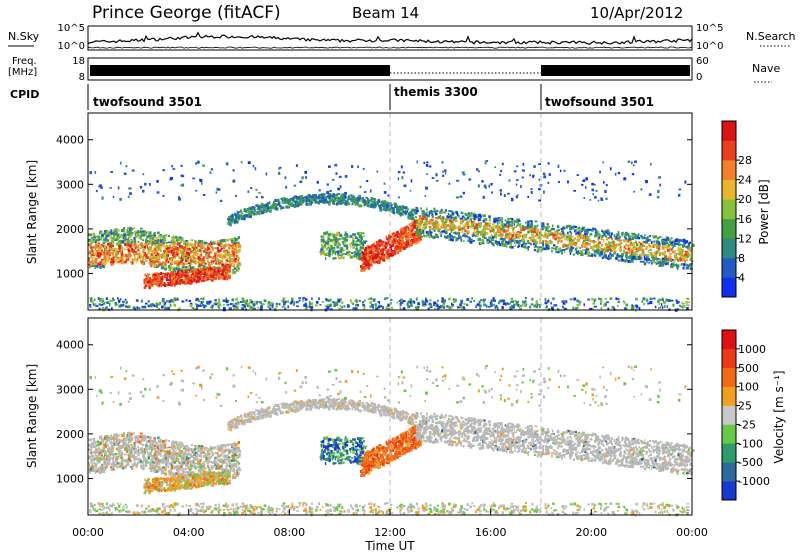  I want to click on beam-title: Beam 14, so click(385, 13).